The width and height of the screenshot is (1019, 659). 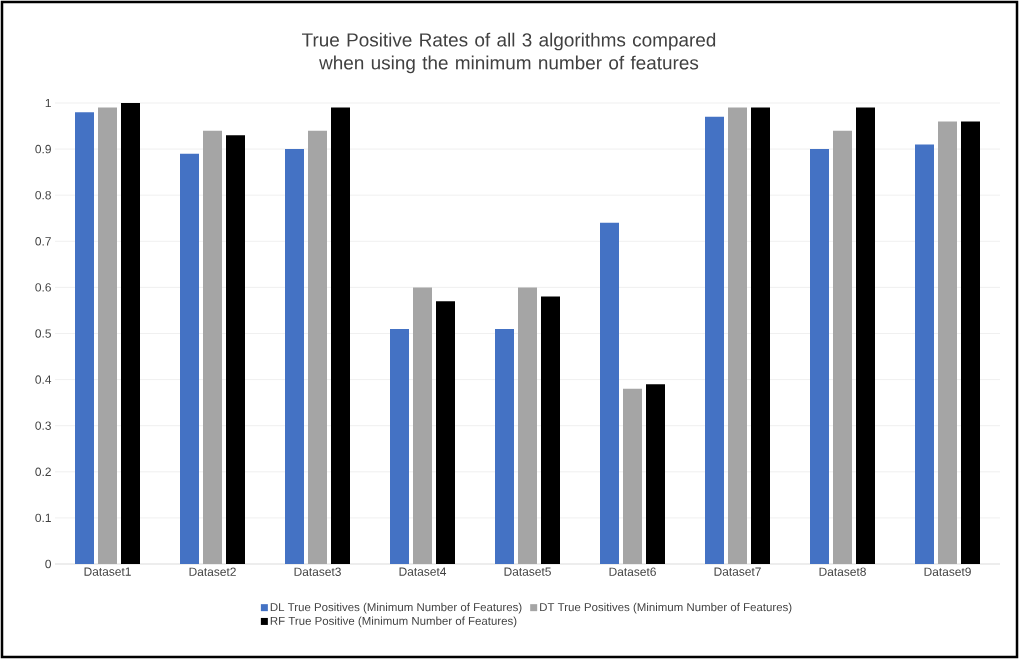 I want to click on x-tick-label: Dataset4, so click(x=423, y=571).